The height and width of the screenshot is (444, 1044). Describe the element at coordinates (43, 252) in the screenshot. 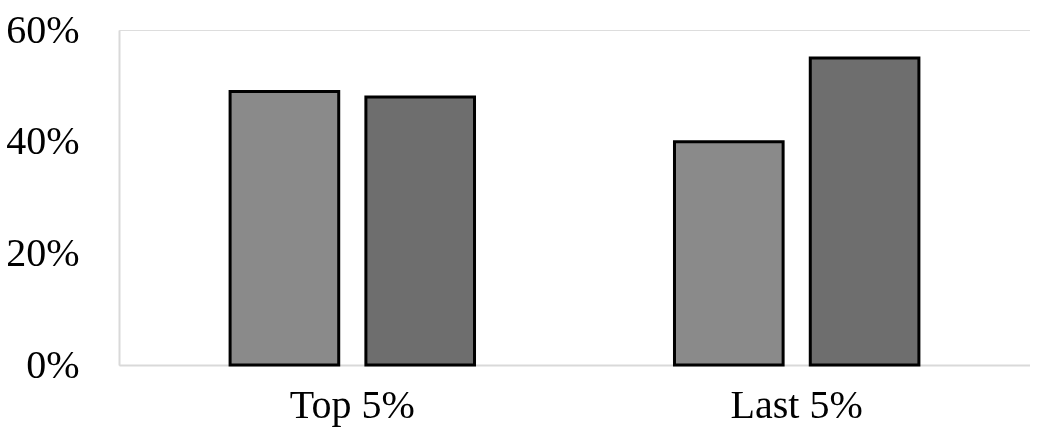

I see `y-tick-label: 20%` at that location.